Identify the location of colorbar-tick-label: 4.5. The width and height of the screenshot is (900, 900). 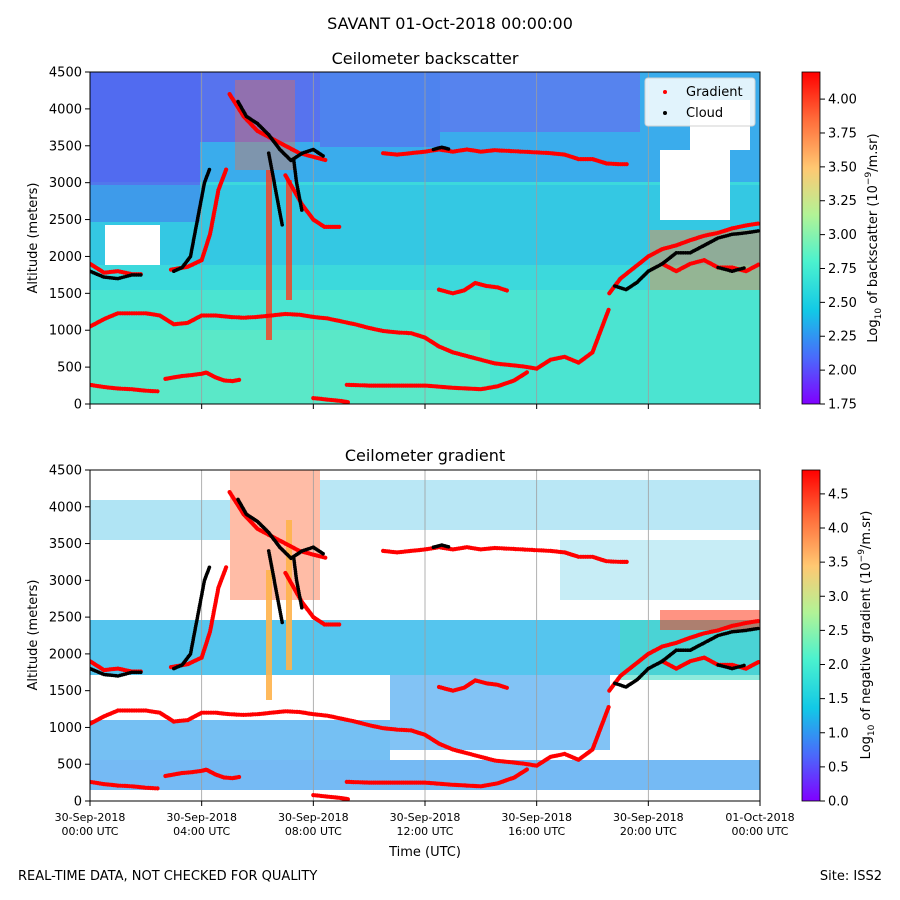
(838, 494).